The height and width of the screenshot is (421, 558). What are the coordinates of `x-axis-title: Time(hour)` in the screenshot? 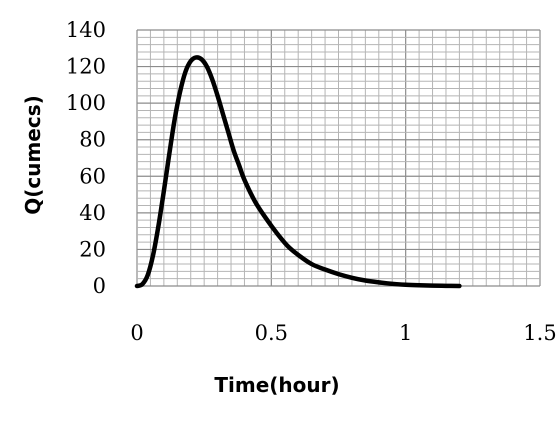 It's located at (276, 385).